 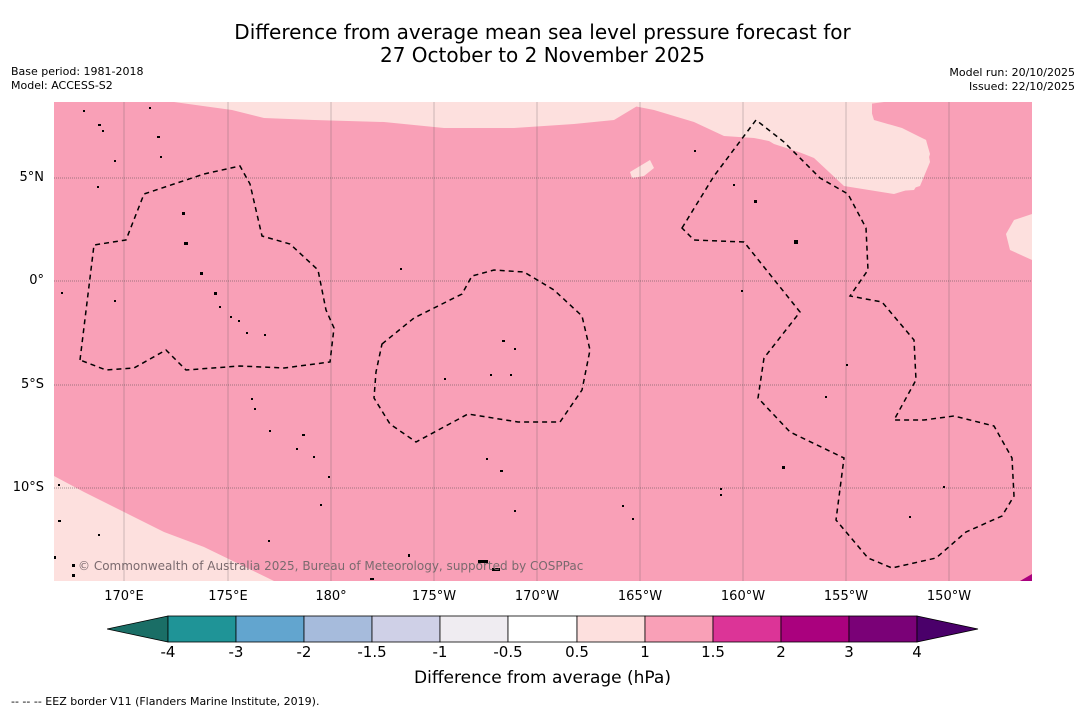 I want to click on lon-label-175e: 175°E, so click(x=228, y=596).